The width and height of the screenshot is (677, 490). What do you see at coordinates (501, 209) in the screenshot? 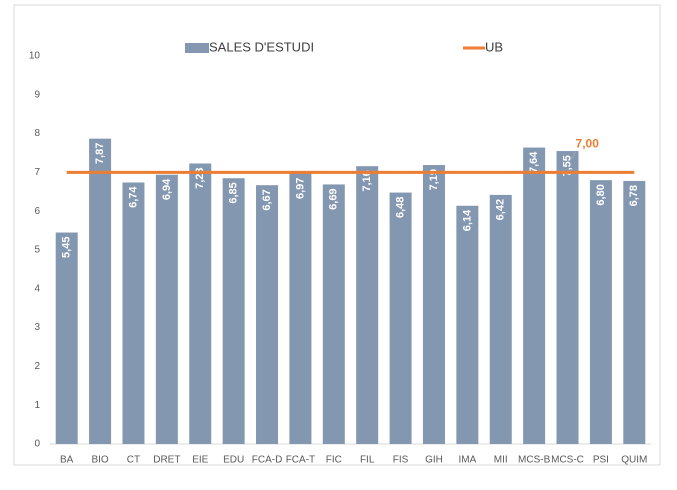
I see `data-label: 6,42` at bounding box center [501, 209].